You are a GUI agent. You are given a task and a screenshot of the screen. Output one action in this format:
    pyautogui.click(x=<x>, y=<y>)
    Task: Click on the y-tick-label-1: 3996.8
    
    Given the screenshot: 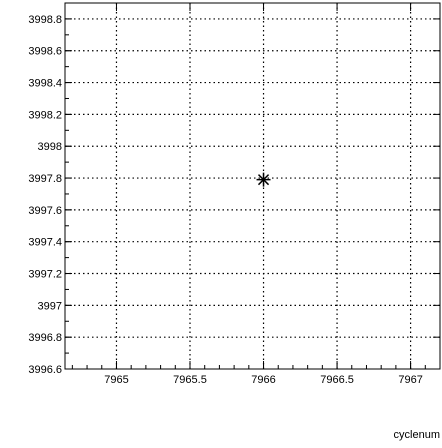 What is the action you would take?
    pyautogui.click(x=45, y=338)
    